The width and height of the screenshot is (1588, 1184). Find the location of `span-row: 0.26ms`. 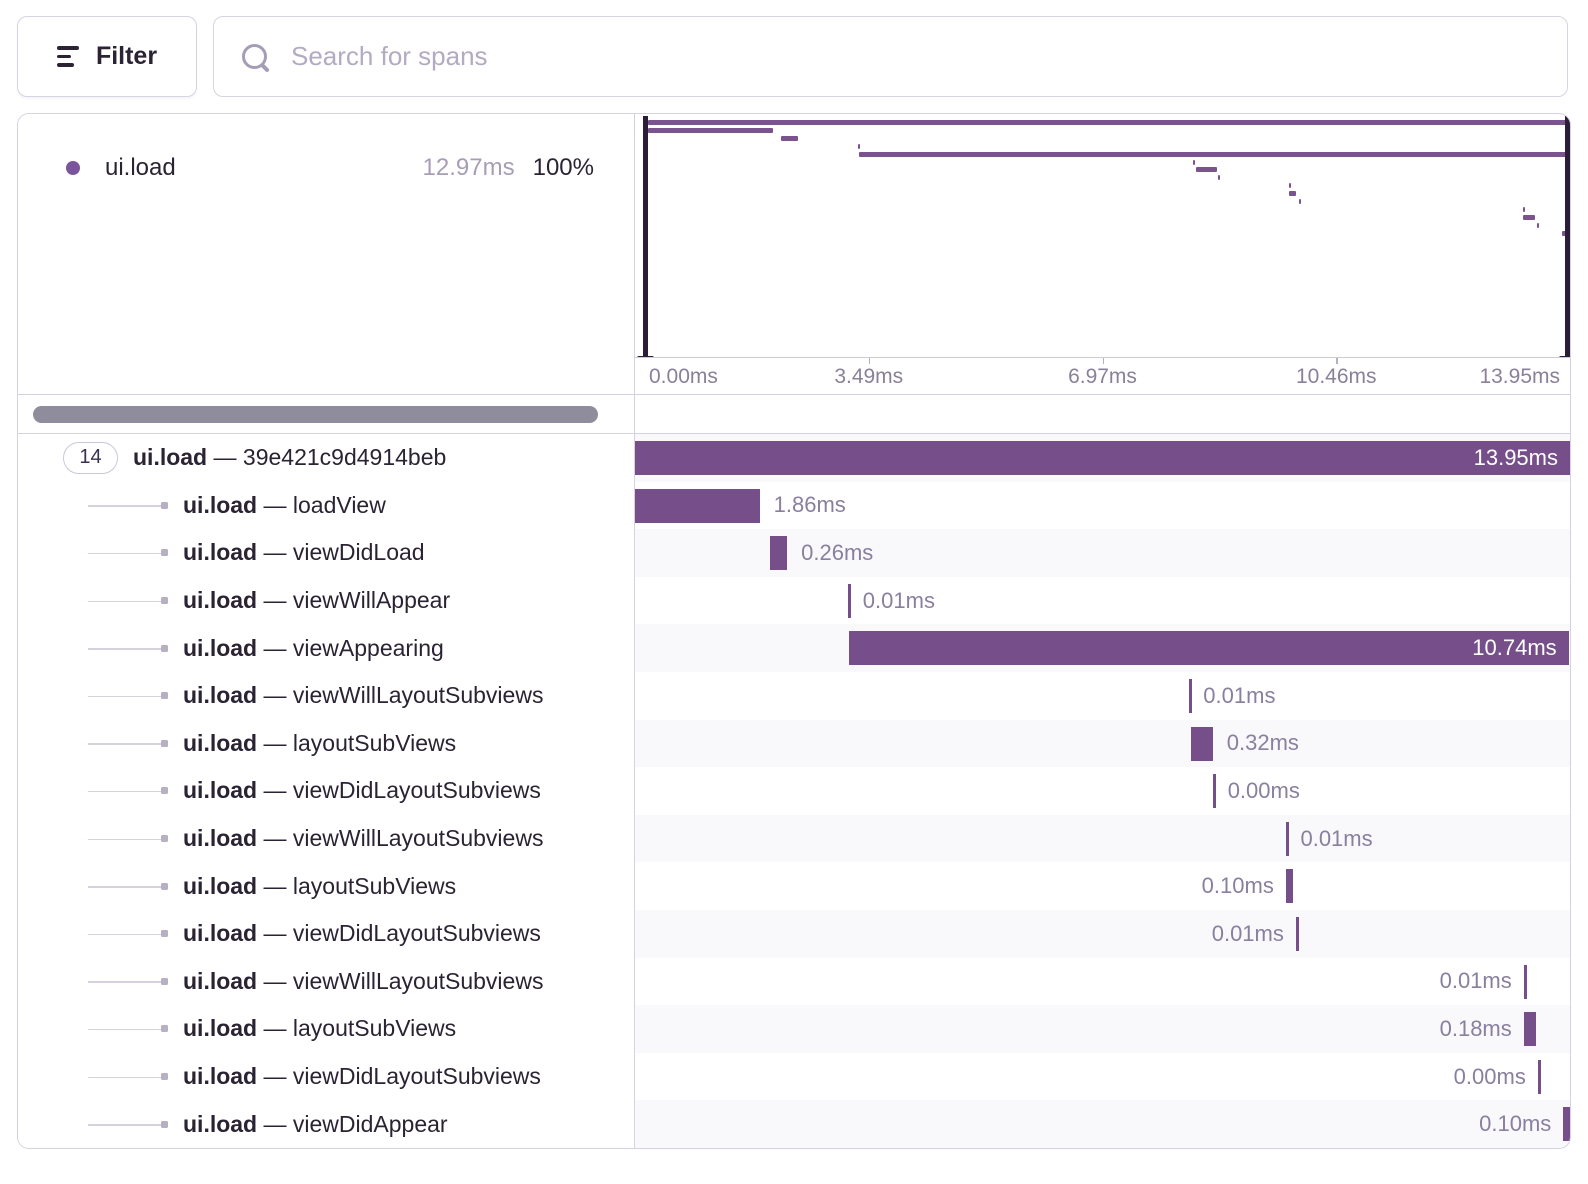

span-row: 0.26ms is located at coordinates (1102, 553).